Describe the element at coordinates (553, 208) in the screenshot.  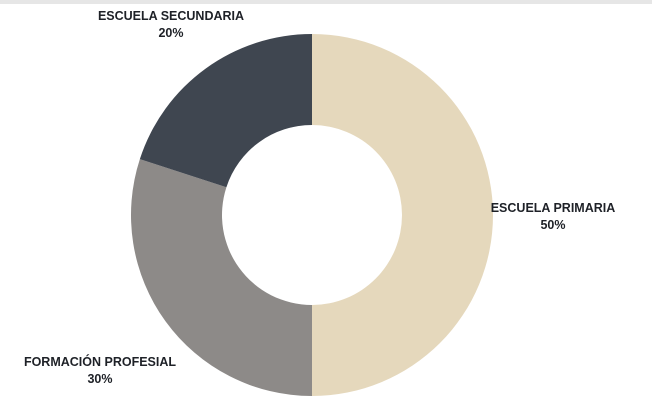
I see `slice-label: ESCUELA PRIMARIA` at that location.